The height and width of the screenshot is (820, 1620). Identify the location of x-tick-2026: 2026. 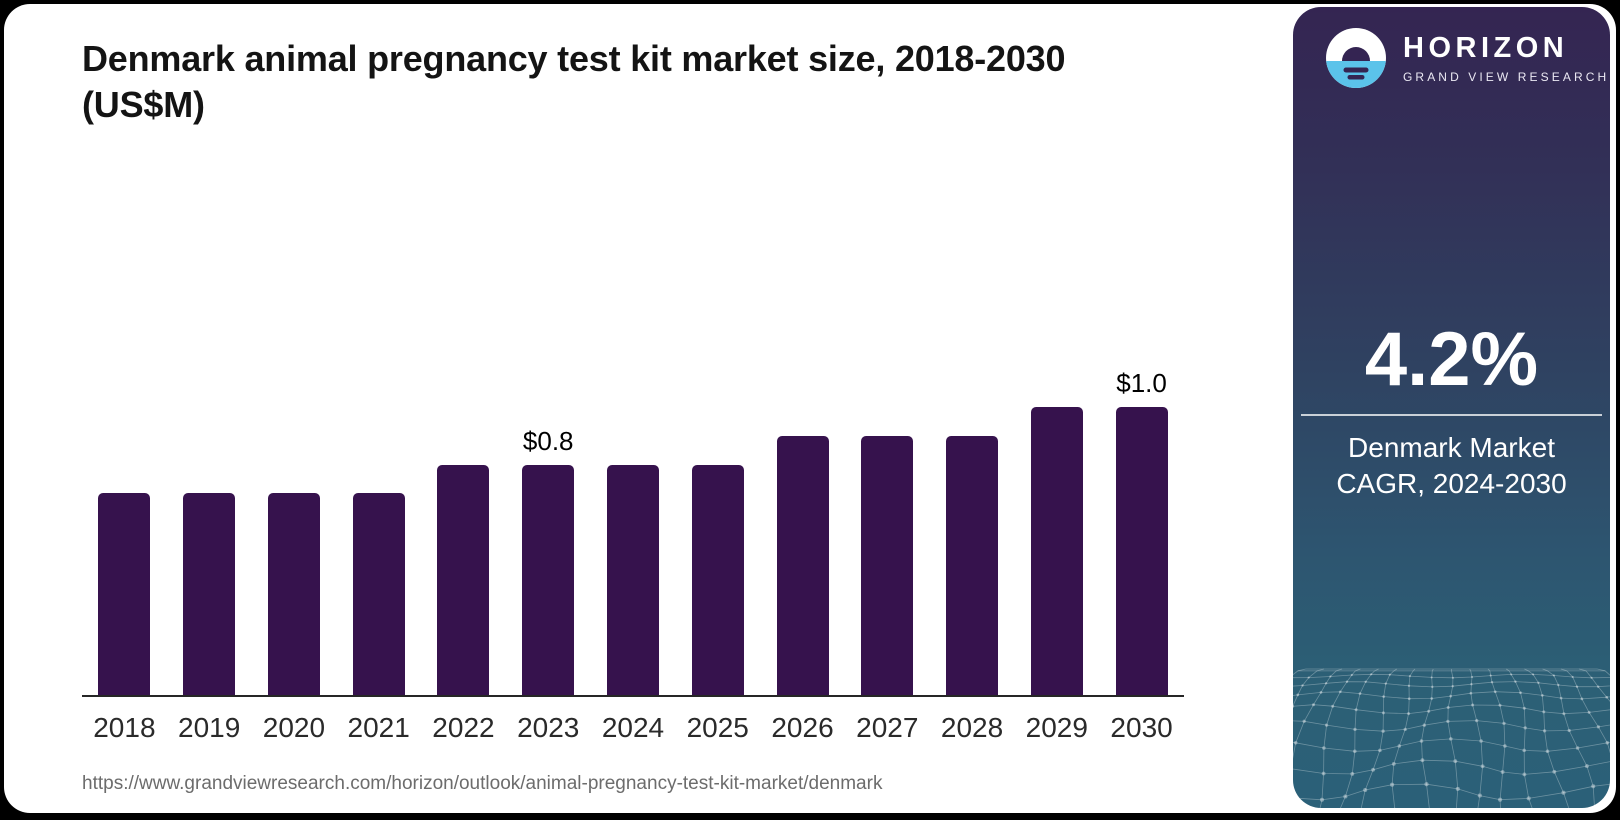
(802, 727).